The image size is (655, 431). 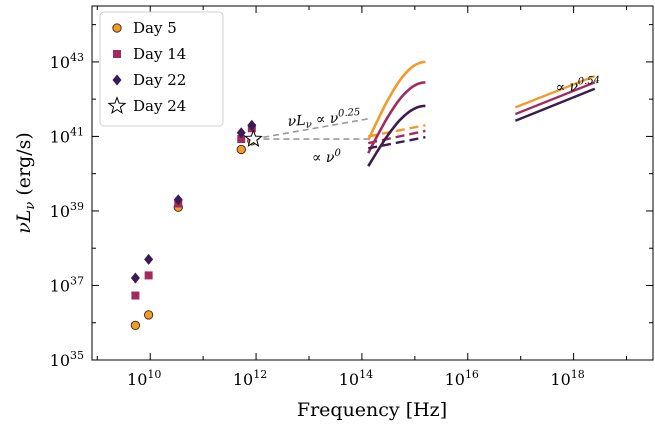 What do you see at coordinates (117, 80) in the screenshot?
I see `legend-marker-diamond` at bounding box center [117, 80].